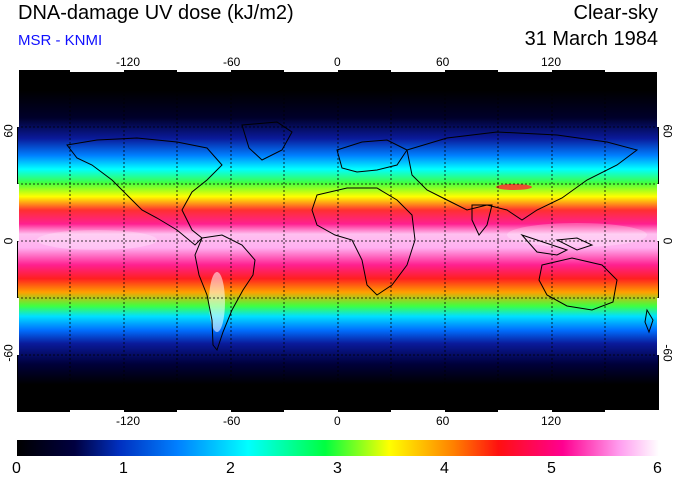 This screenshot has height=480, width=678. Describe the element at coordinates (667, 353) in the screenshot. I see `lat-tick-right: -60` at that location.